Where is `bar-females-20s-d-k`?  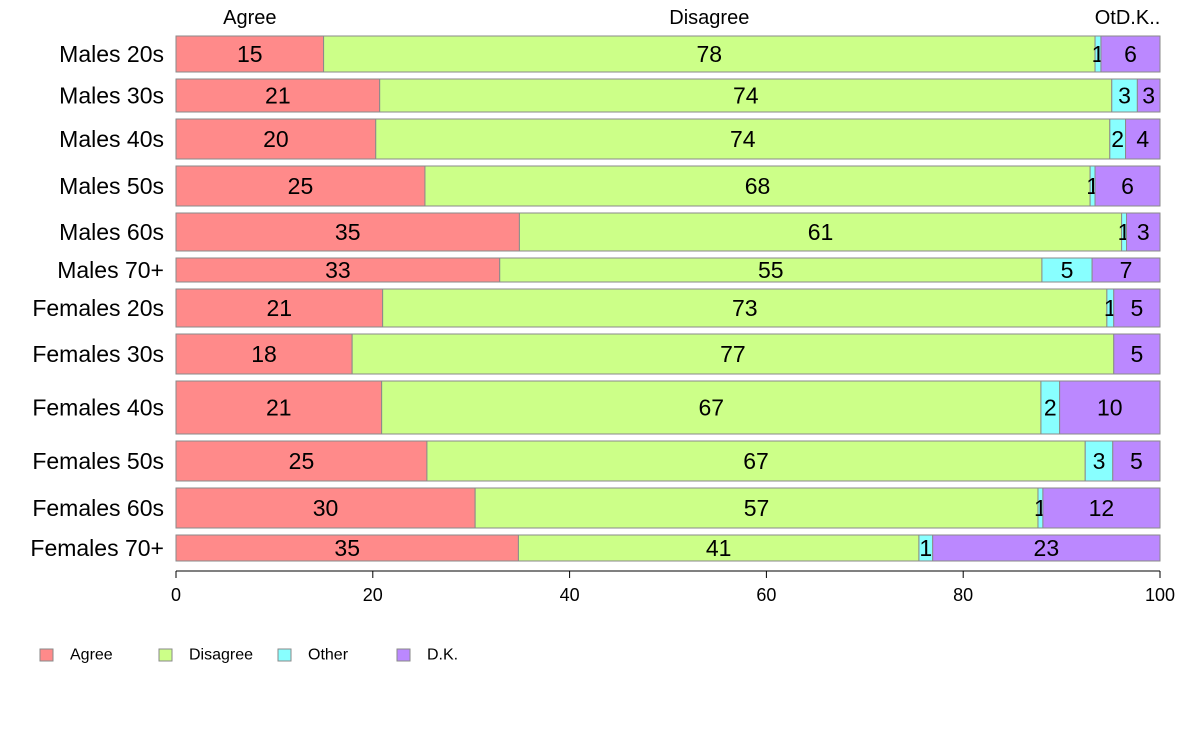 bar-females-20s-d-k is located at coordinates (1137, 308).